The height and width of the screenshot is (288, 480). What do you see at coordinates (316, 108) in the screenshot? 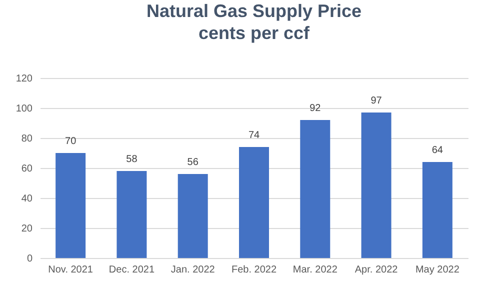
I see `data-label: 92` at bounding box center [316, 108].